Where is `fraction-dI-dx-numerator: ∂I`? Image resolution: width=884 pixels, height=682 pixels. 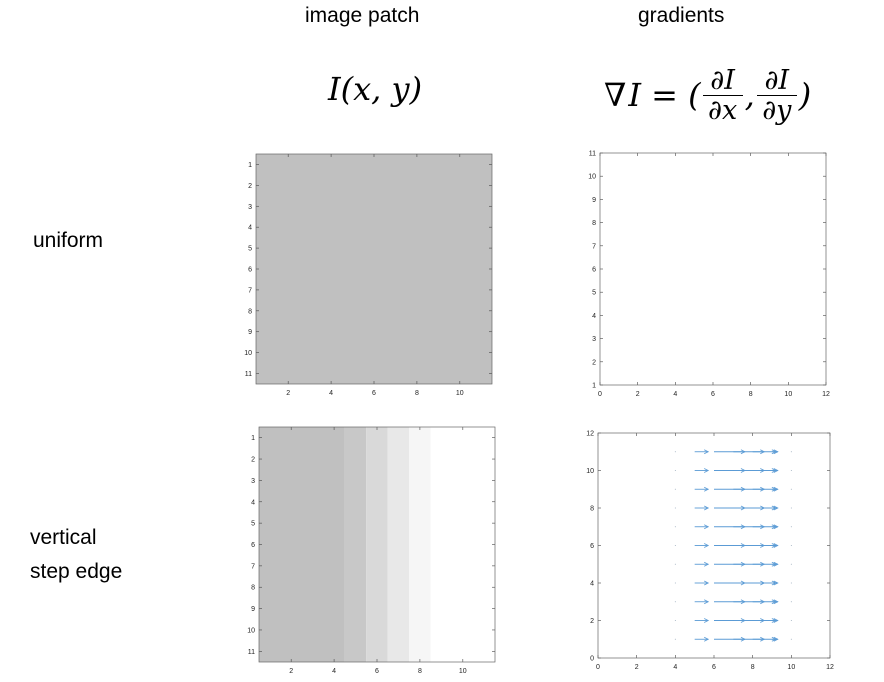
fraction-dI-dx-numerator: ∂I is located at coordinates (722, 80).